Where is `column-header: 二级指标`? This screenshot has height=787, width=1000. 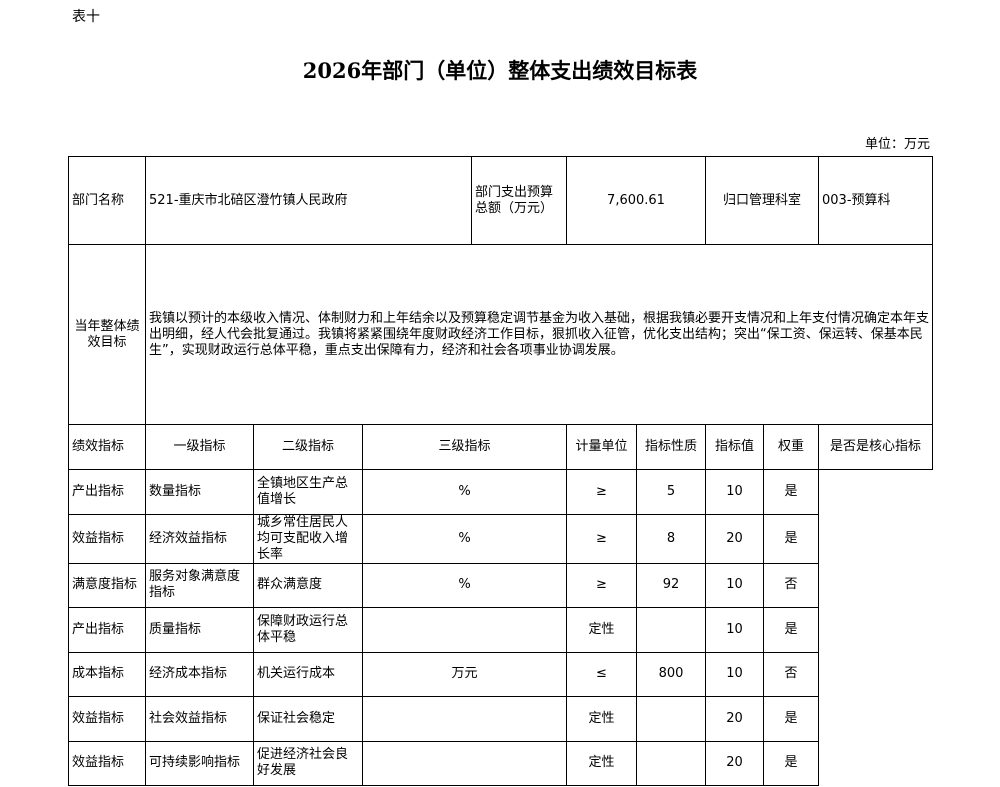 column-header: 二级指标 is located at coordinates (308, 447).